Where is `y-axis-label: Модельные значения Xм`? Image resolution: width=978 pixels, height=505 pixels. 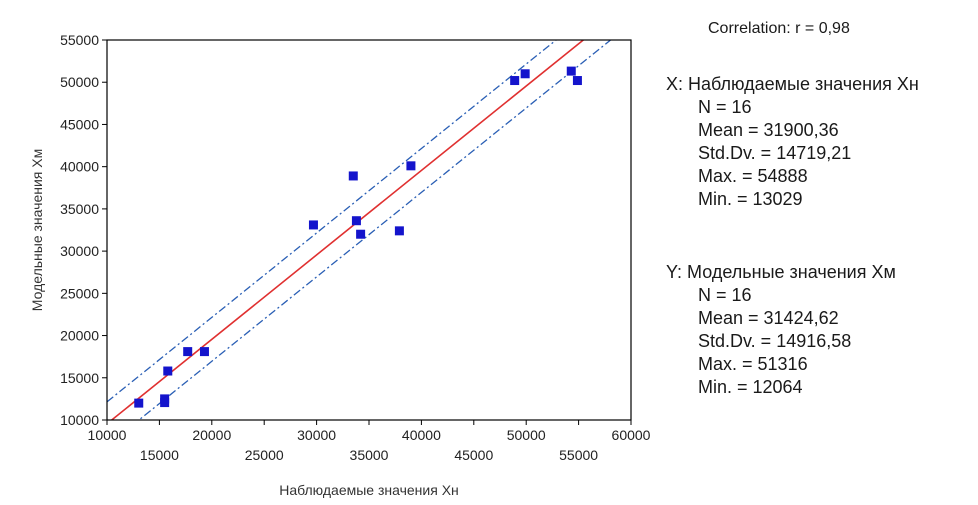 y-axis-label: Модельные значения Xм is located at coordinates (37, 230).